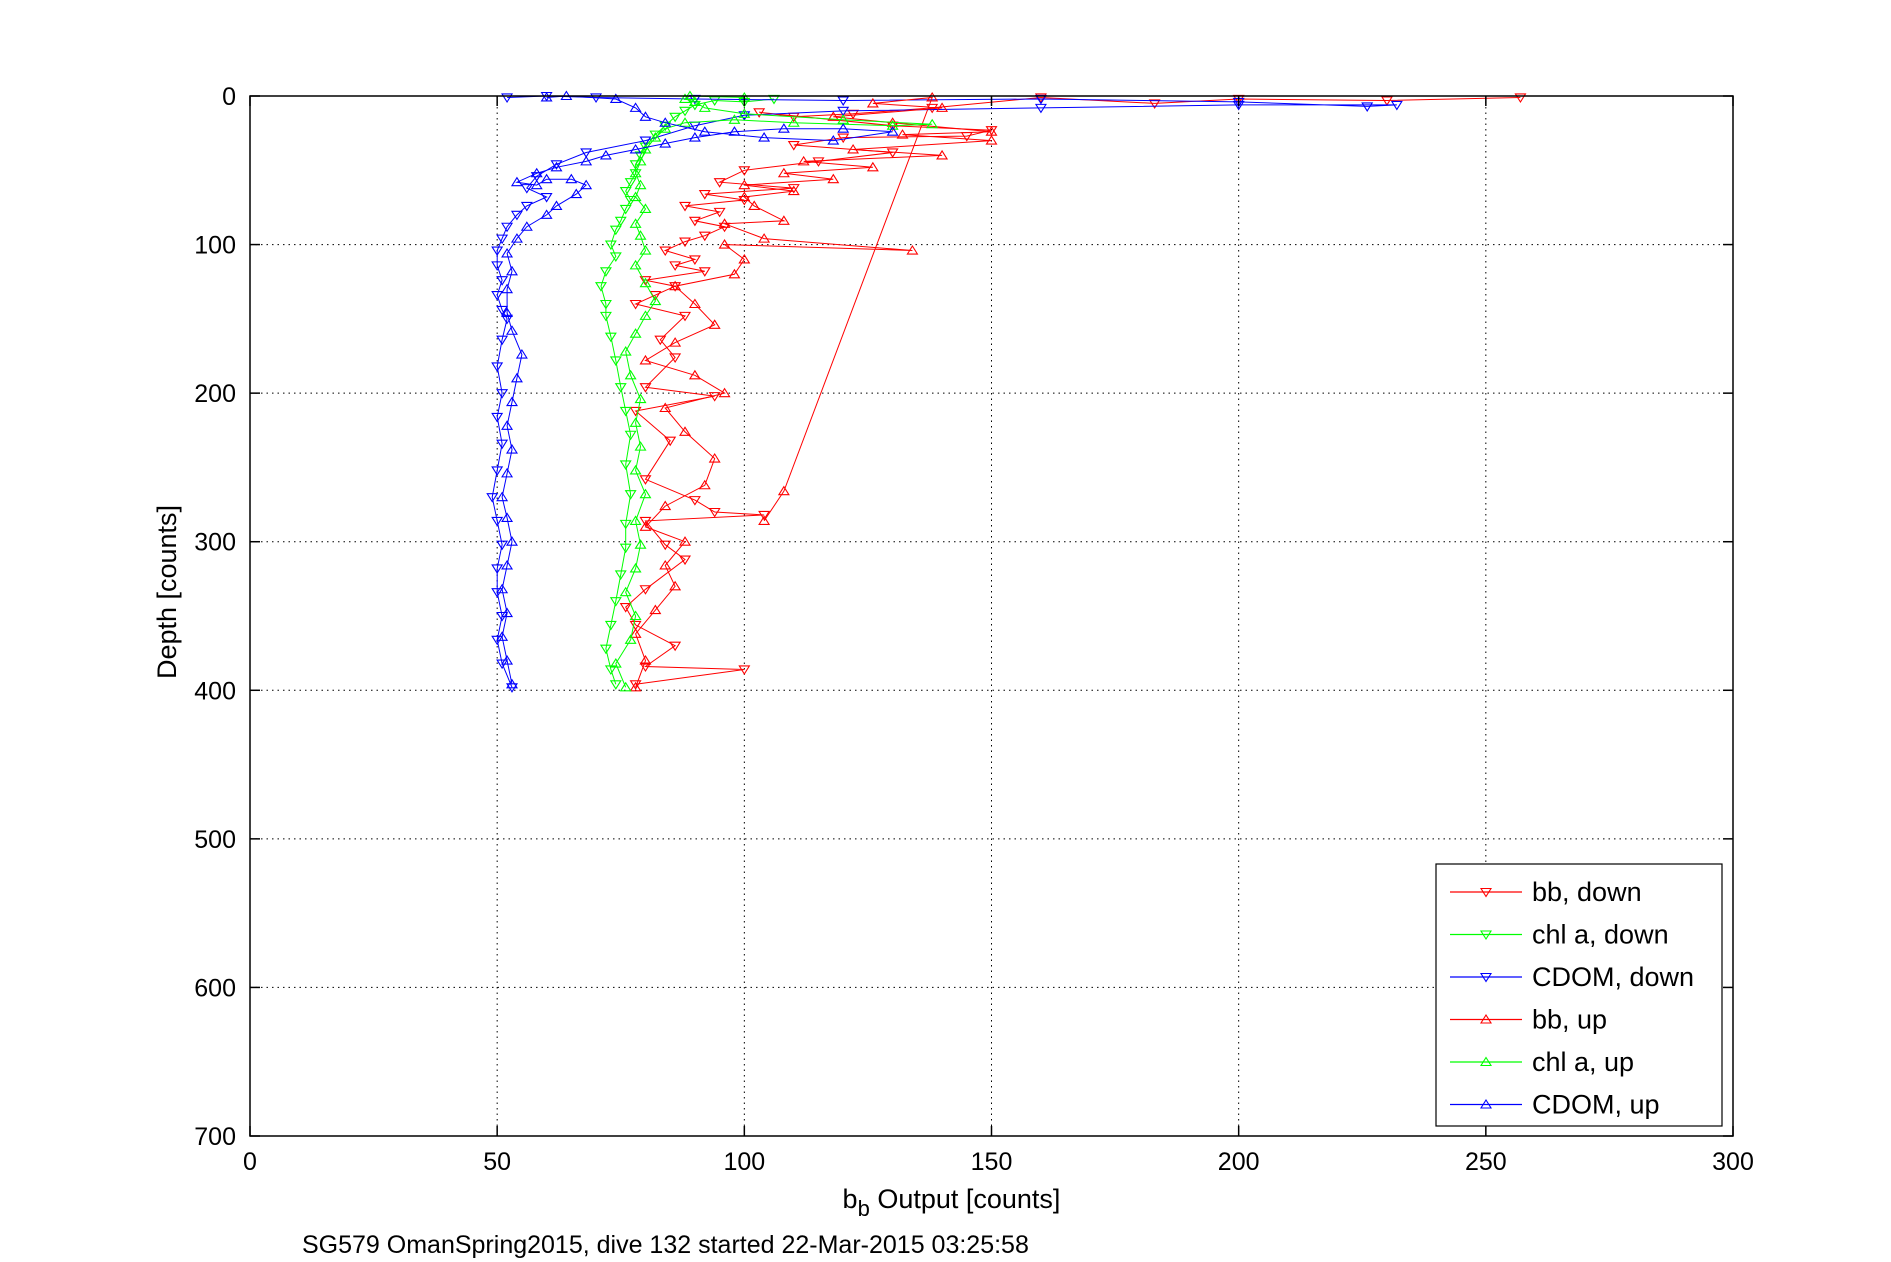 The image size is (1891, 1262). I want to click on series-line, so click(774, 391).